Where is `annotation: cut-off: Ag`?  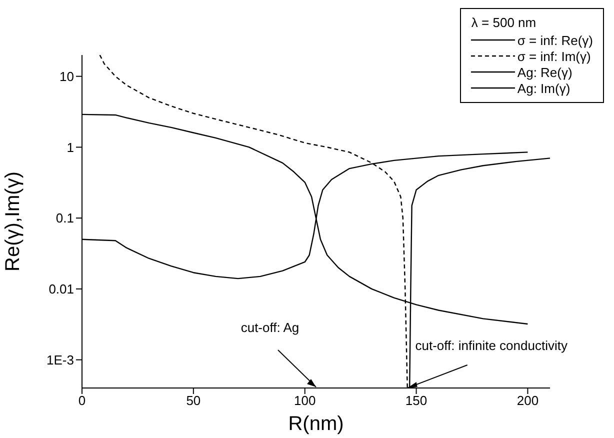
annotation: cut-off: Ag is located at coordinates (270, 327).